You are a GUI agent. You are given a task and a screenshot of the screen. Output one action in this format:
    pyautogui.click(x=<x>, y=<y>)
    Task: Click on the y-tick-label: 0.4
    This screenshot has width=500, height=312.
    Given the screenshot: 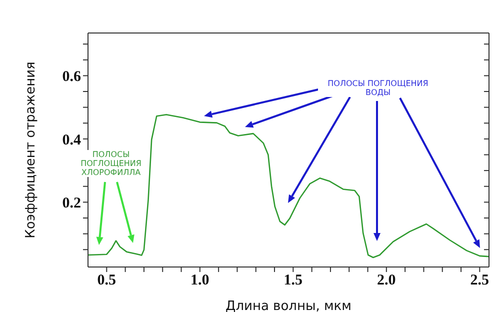 What is the action you would take?
    pyautogui.click(x=72, y=140)
    